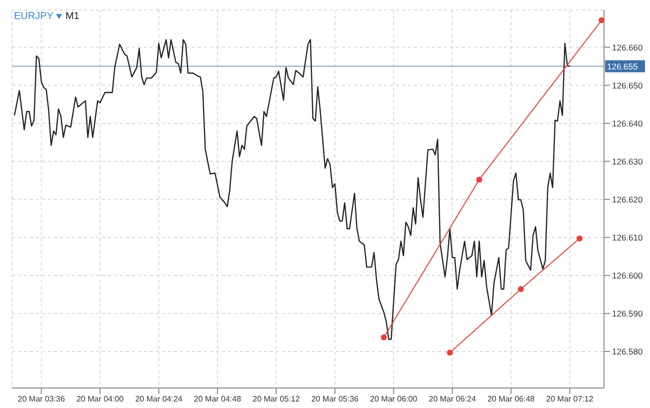 The width and height of the screenshot is (650, 408). What do you see at coordinates (276, 399) in the screenshot?
I see `x-tick-label: 20 Mar 05:12` at bounding box center [276, 399].